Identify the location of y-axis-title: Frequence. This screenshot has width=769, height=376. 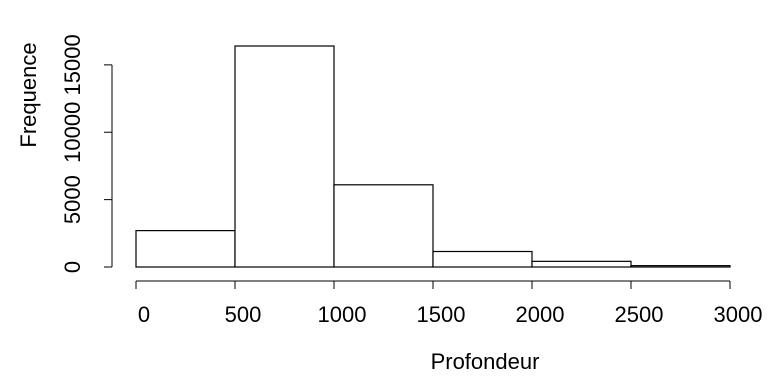
(28, 94).